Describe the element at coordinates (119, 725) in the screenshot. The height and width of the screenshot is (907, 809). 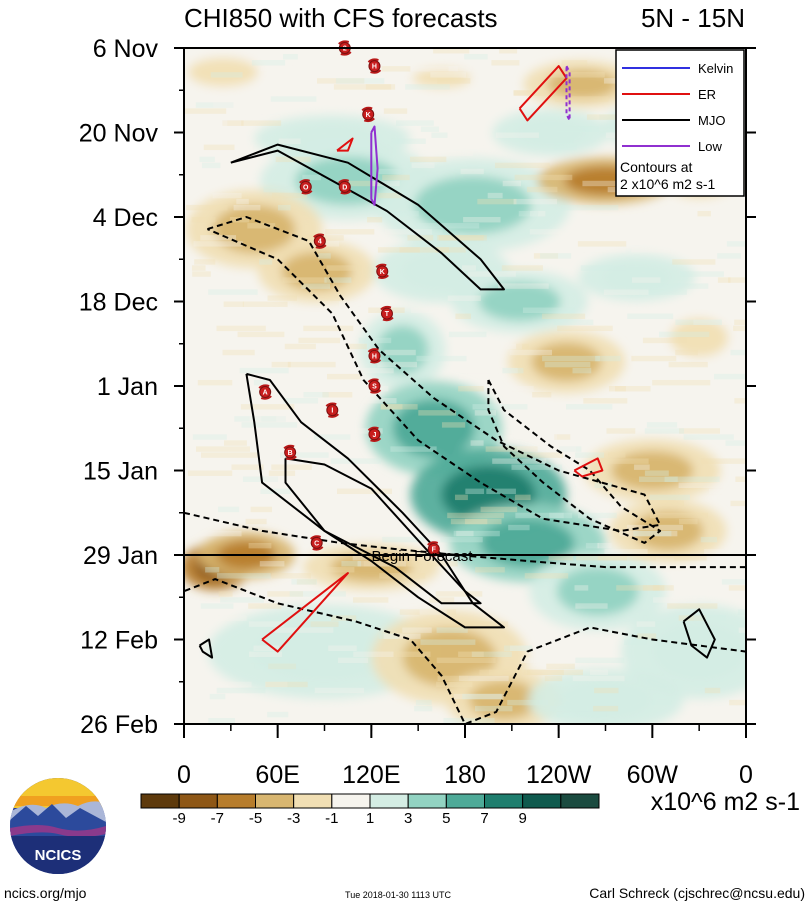
I see `y-tick-label: 26 Feb` at that location.